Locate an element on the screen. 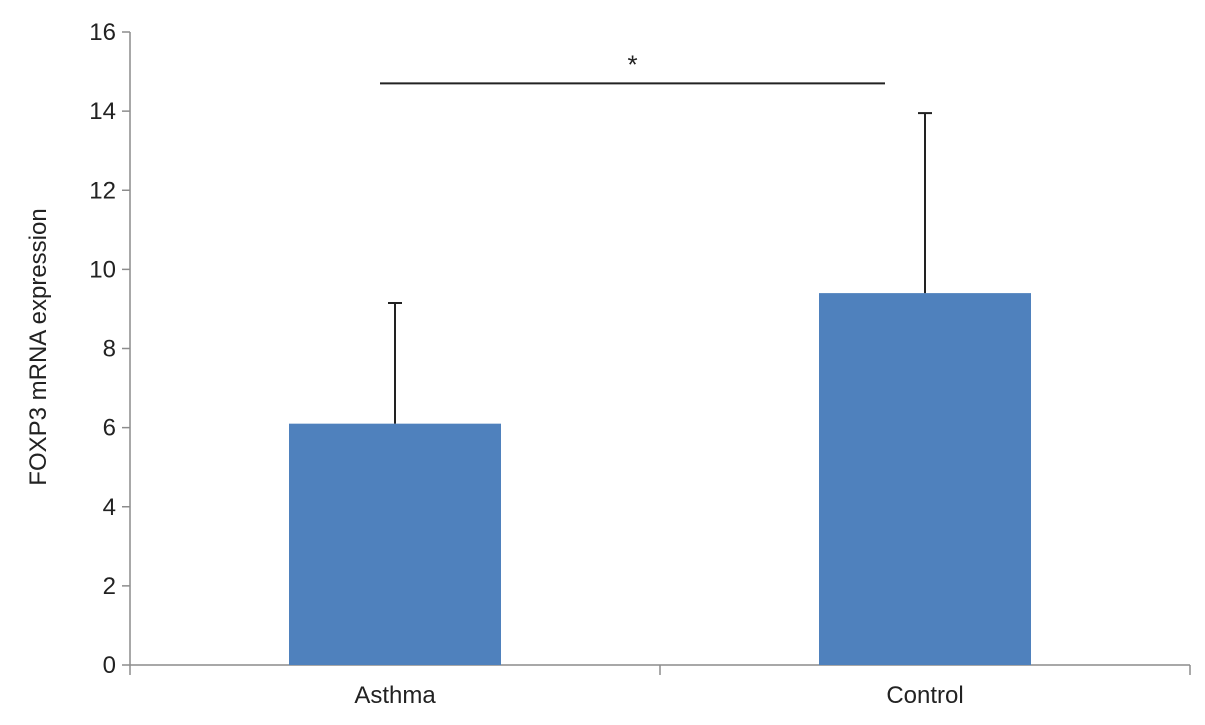 The height and width of the screenshot is (725, 1205). significance-star: * is located at coordinates (632, 64).